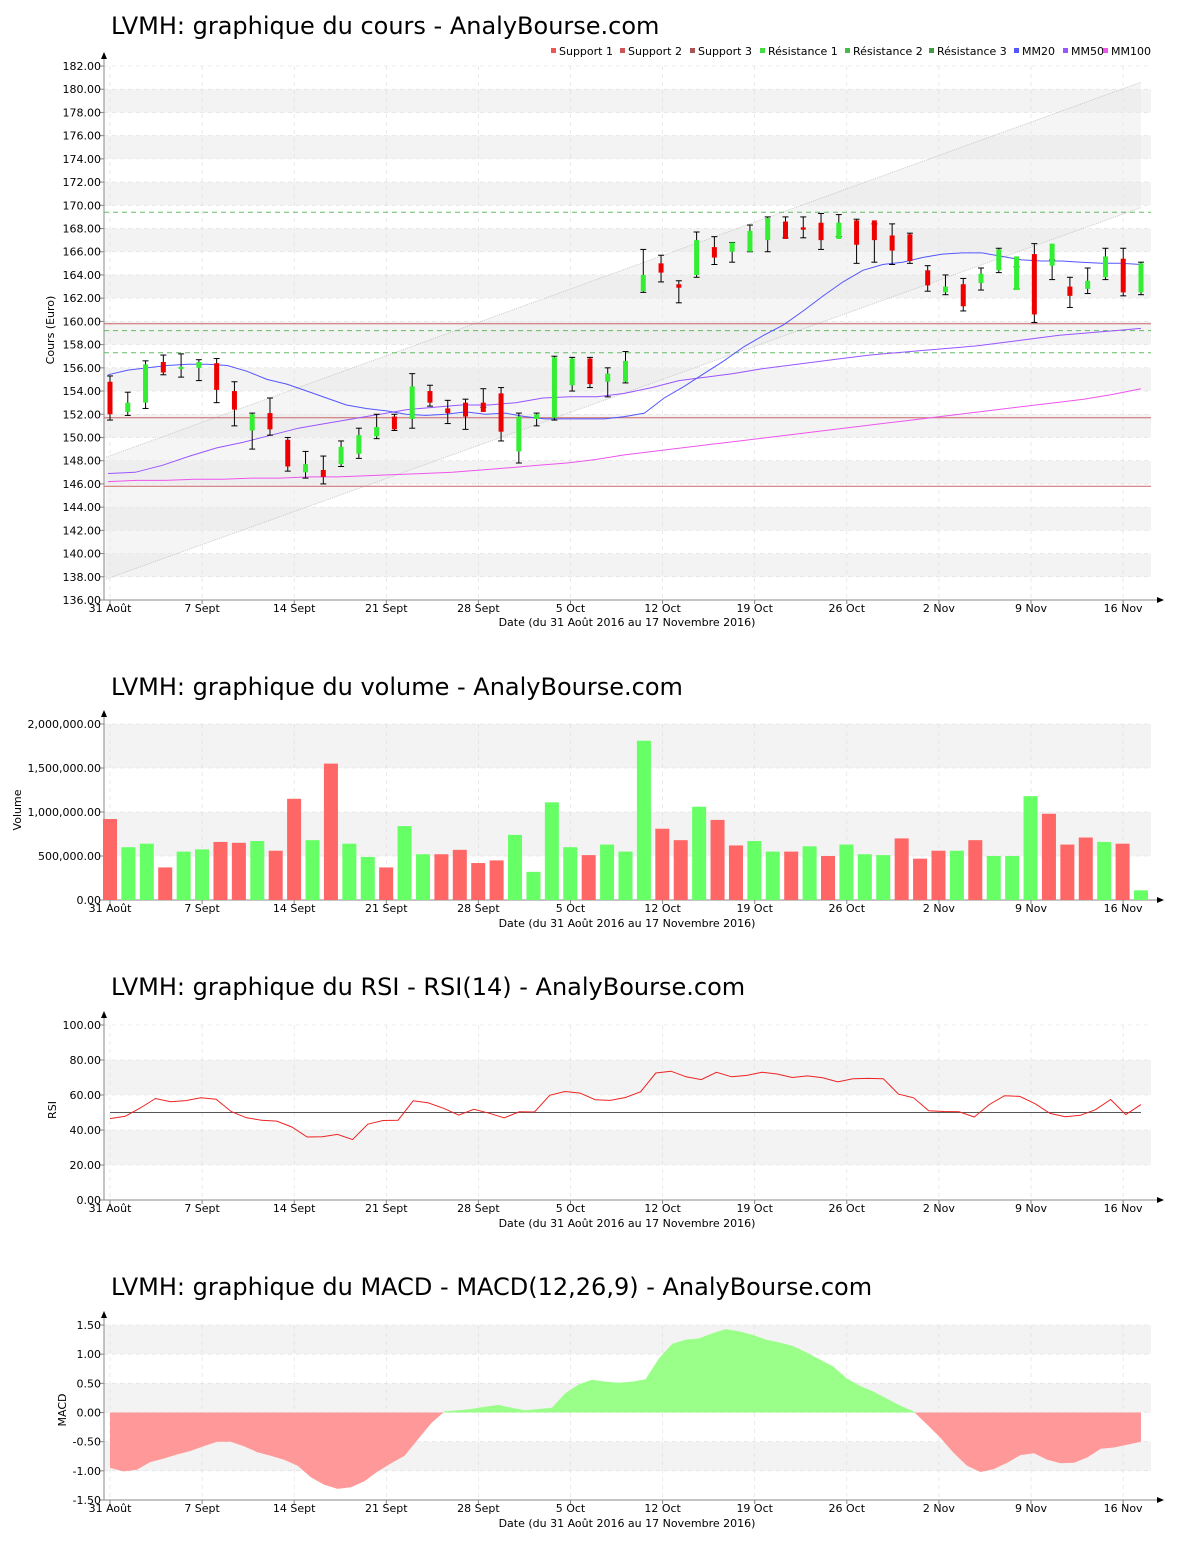 The image size is (1200, 1550). What do you see at coordinates (111, 1508) in the screenshot?
I see `macd-xtick-label: 31 Août` at bounding box center [111, 1508].